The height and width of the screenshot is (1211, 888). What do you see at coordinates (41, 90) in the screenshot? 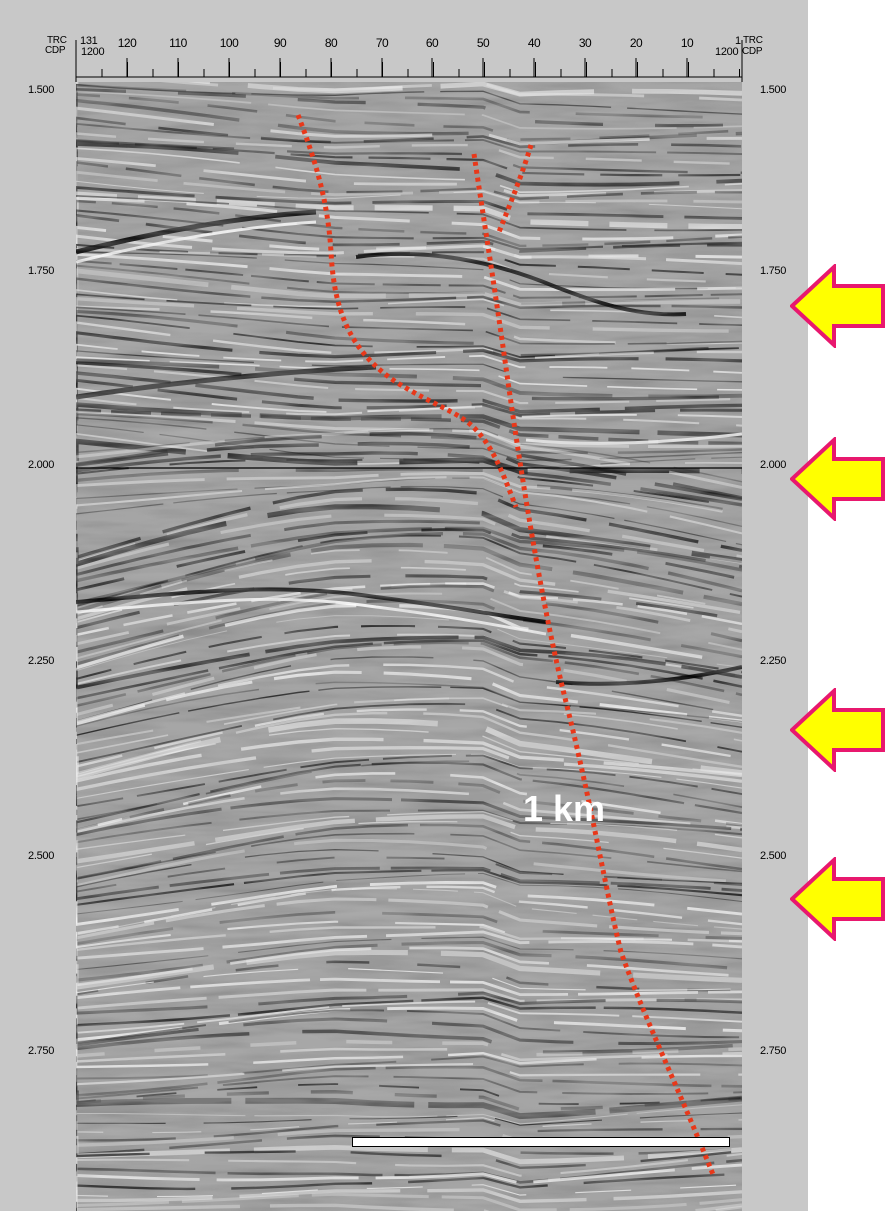
I see `time-label-left: 1.500` at bounding box center [41, 90].